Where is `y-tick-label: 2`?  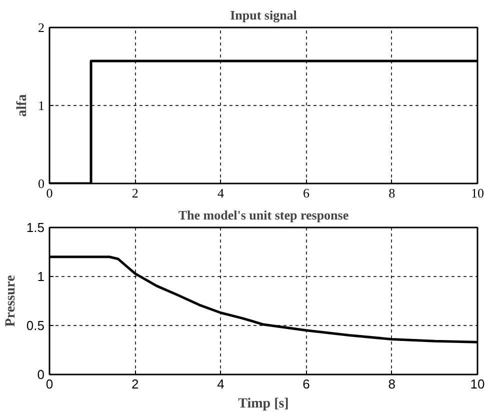 y-tick-label: 2 is located at coordinates (41, 27).